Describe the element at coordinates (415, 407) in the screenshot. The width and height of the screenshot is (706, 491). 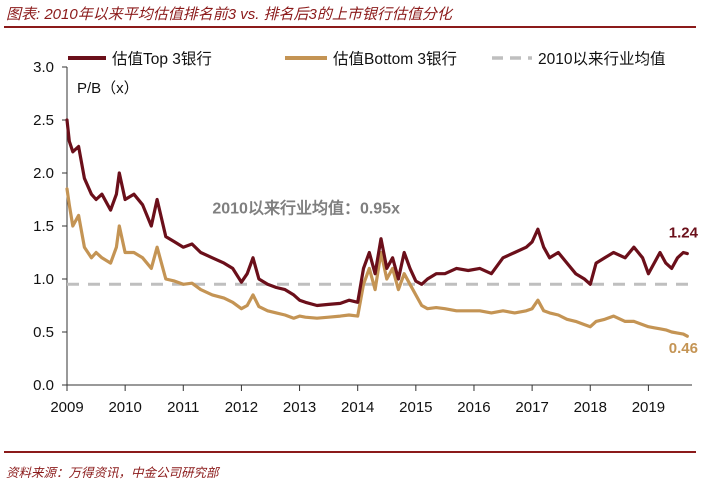
I see `x-tick-label: 2015` at that location.